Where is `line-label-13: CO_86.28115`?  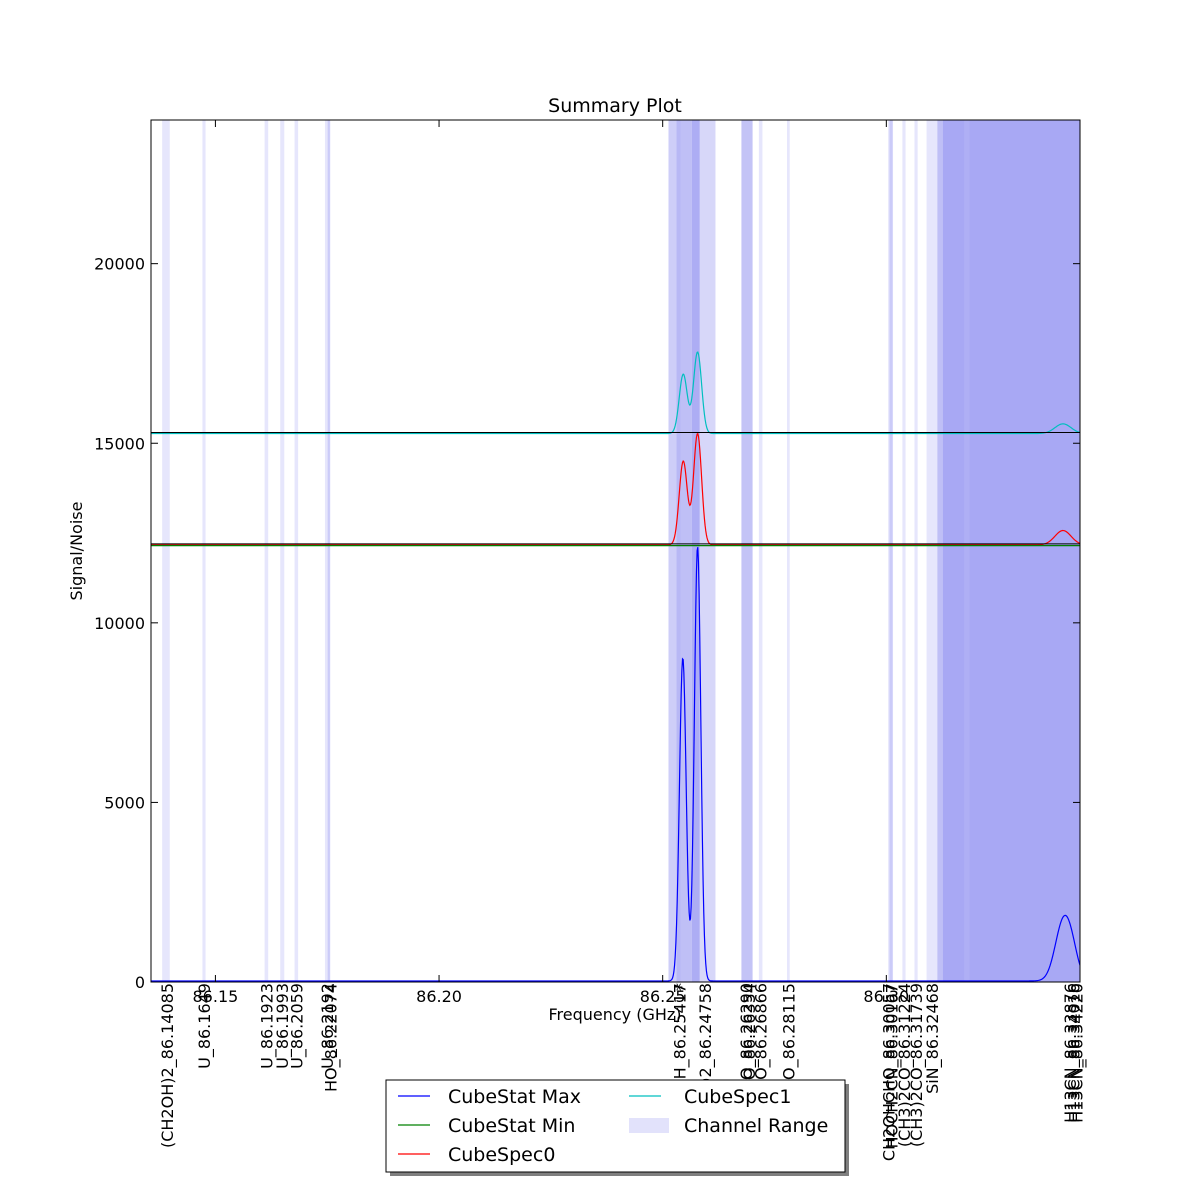
line-label-13: CO_86.28115 is located at coordinates (789, 1037).